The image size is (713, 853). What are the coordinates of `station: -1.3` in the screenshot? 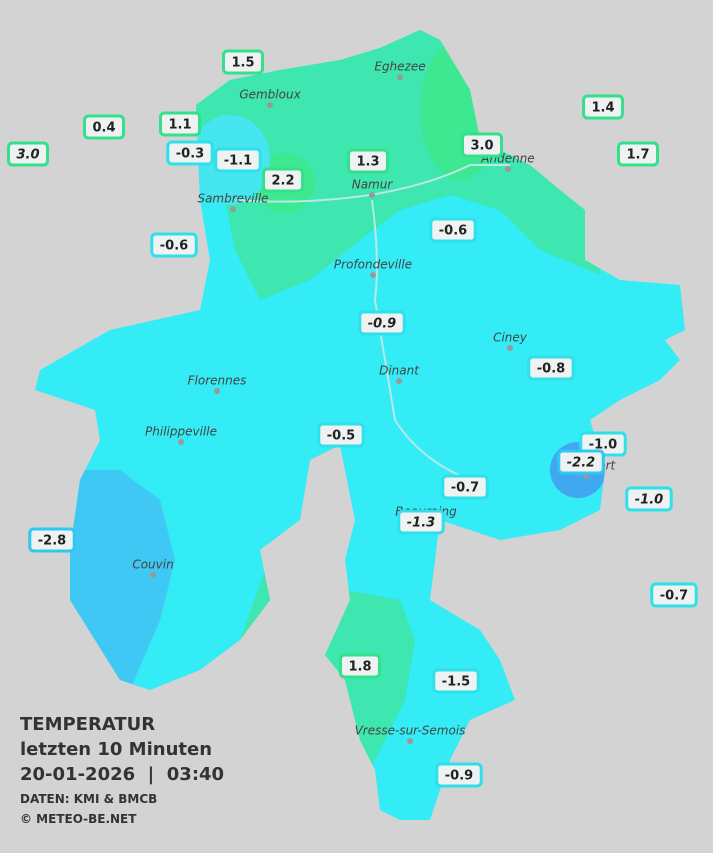 It's located at (421, 522).